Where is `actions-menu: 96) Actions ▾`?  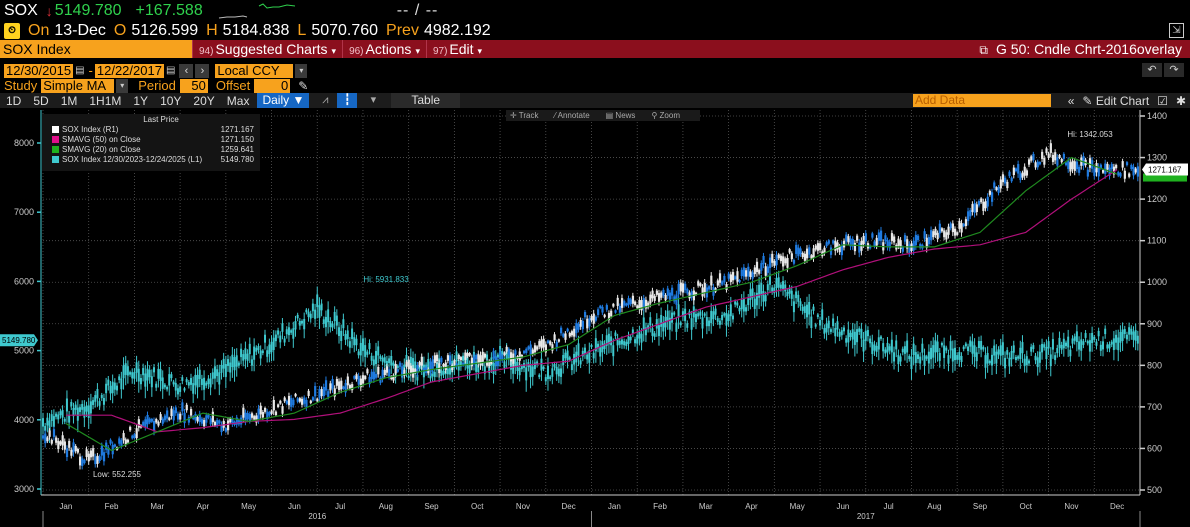
actions-menu: 96) Actions ▾ is located at coordinates (384, 49).